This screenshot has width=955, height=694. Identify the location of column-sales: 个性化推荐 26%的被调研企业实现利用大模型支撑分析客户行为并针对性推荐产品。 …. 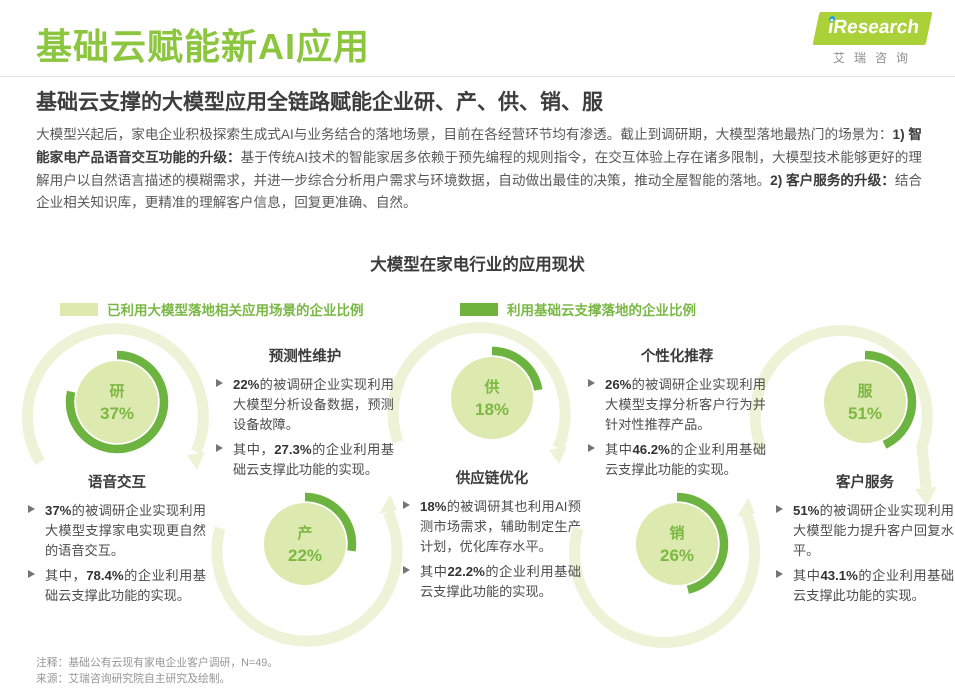
(677, 472).